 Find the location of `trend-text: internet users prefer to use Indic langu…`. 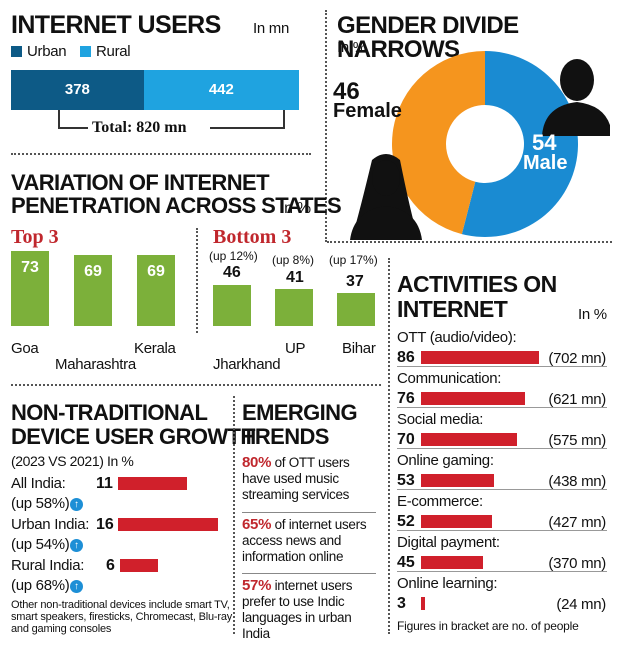

trend-text: internet users prefer to use Indic langu… is located at coordinates (297, 609).